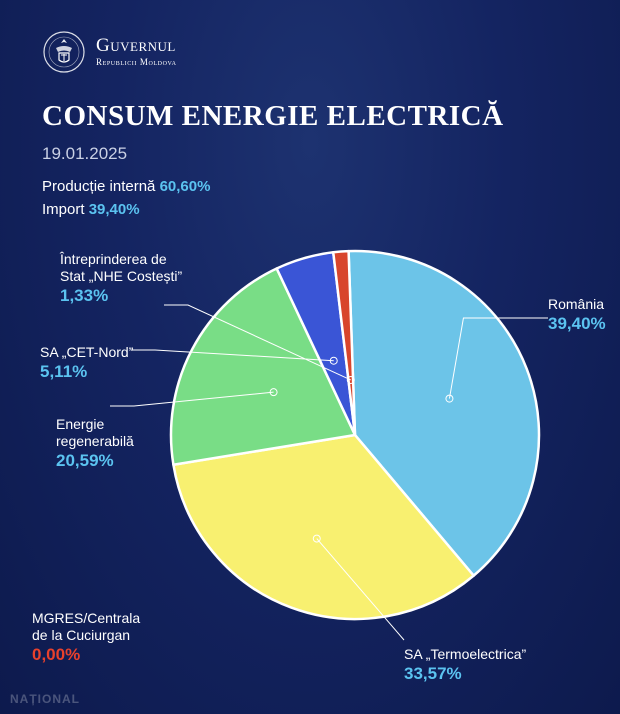 Image resolution: width=620 pixels, height=714 pixels. I want to click on label-regenerabila-line2: regenerabilă, so click(95, 441).